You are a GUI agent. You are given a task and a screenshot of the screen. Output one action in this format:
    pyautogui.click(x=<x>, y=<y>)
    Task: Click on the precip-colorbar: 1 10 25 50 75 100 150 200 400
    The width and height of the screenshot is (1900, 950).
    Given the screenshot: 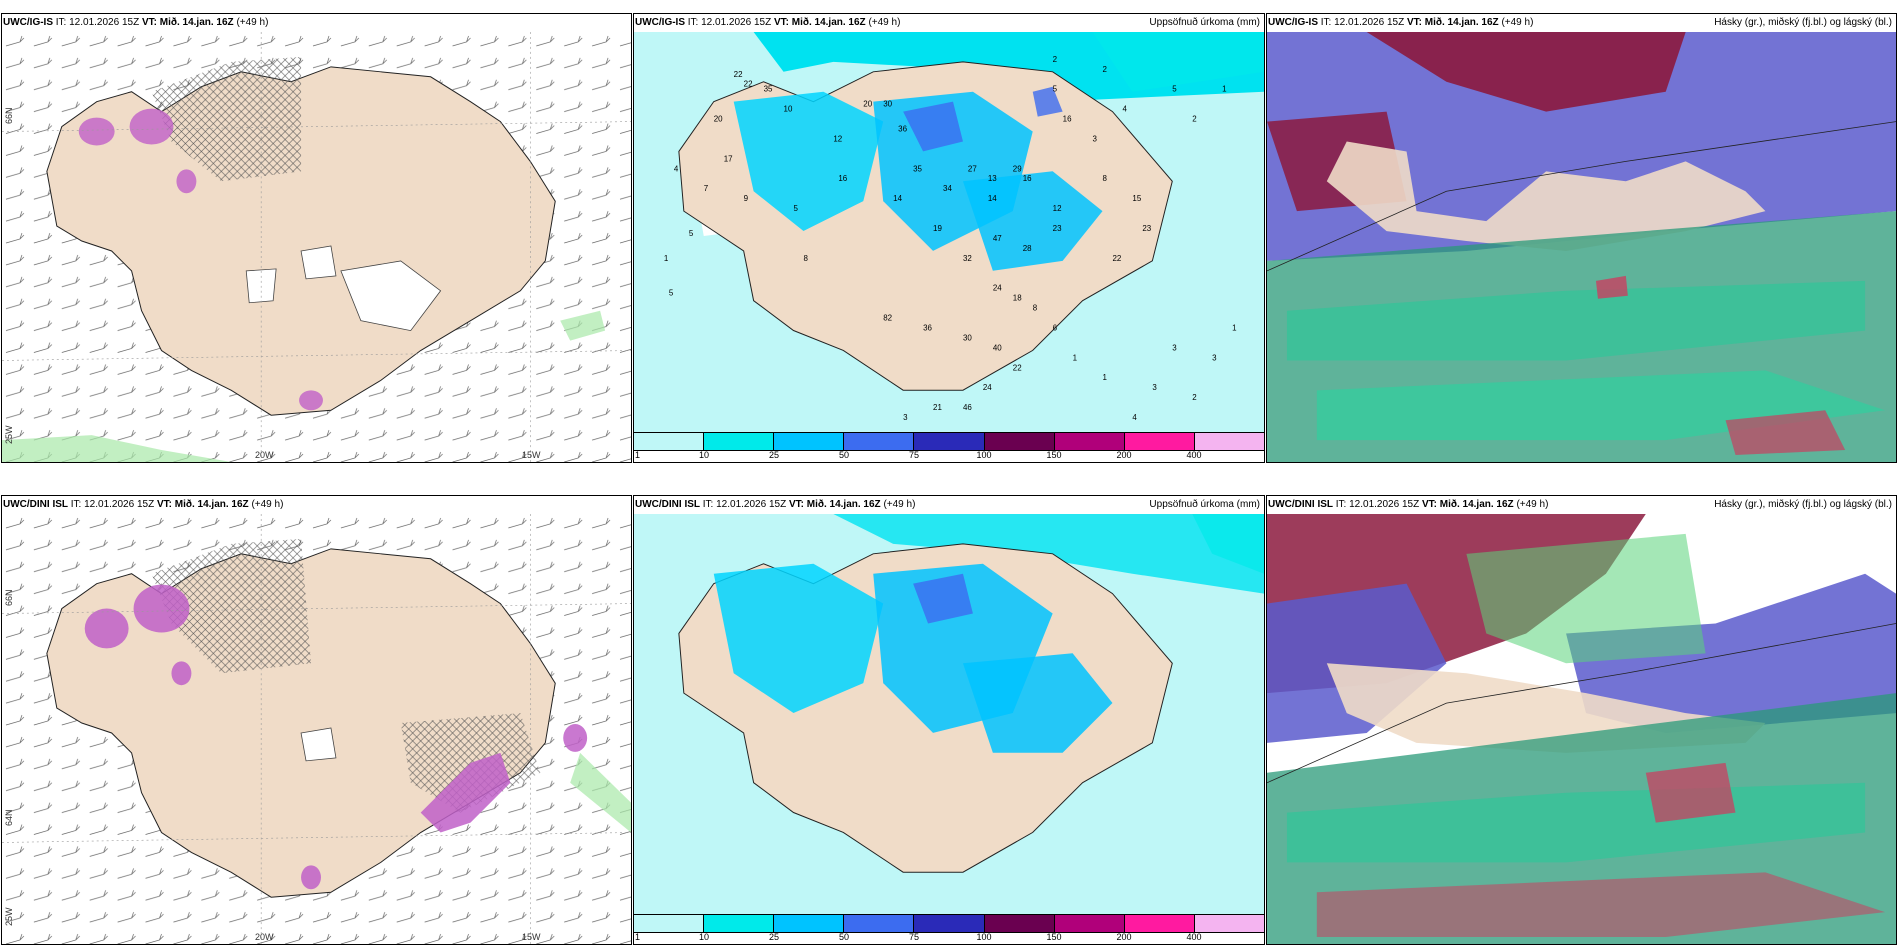 What is the action you would take?
    pyautogui.click(x=949, y=447)
    